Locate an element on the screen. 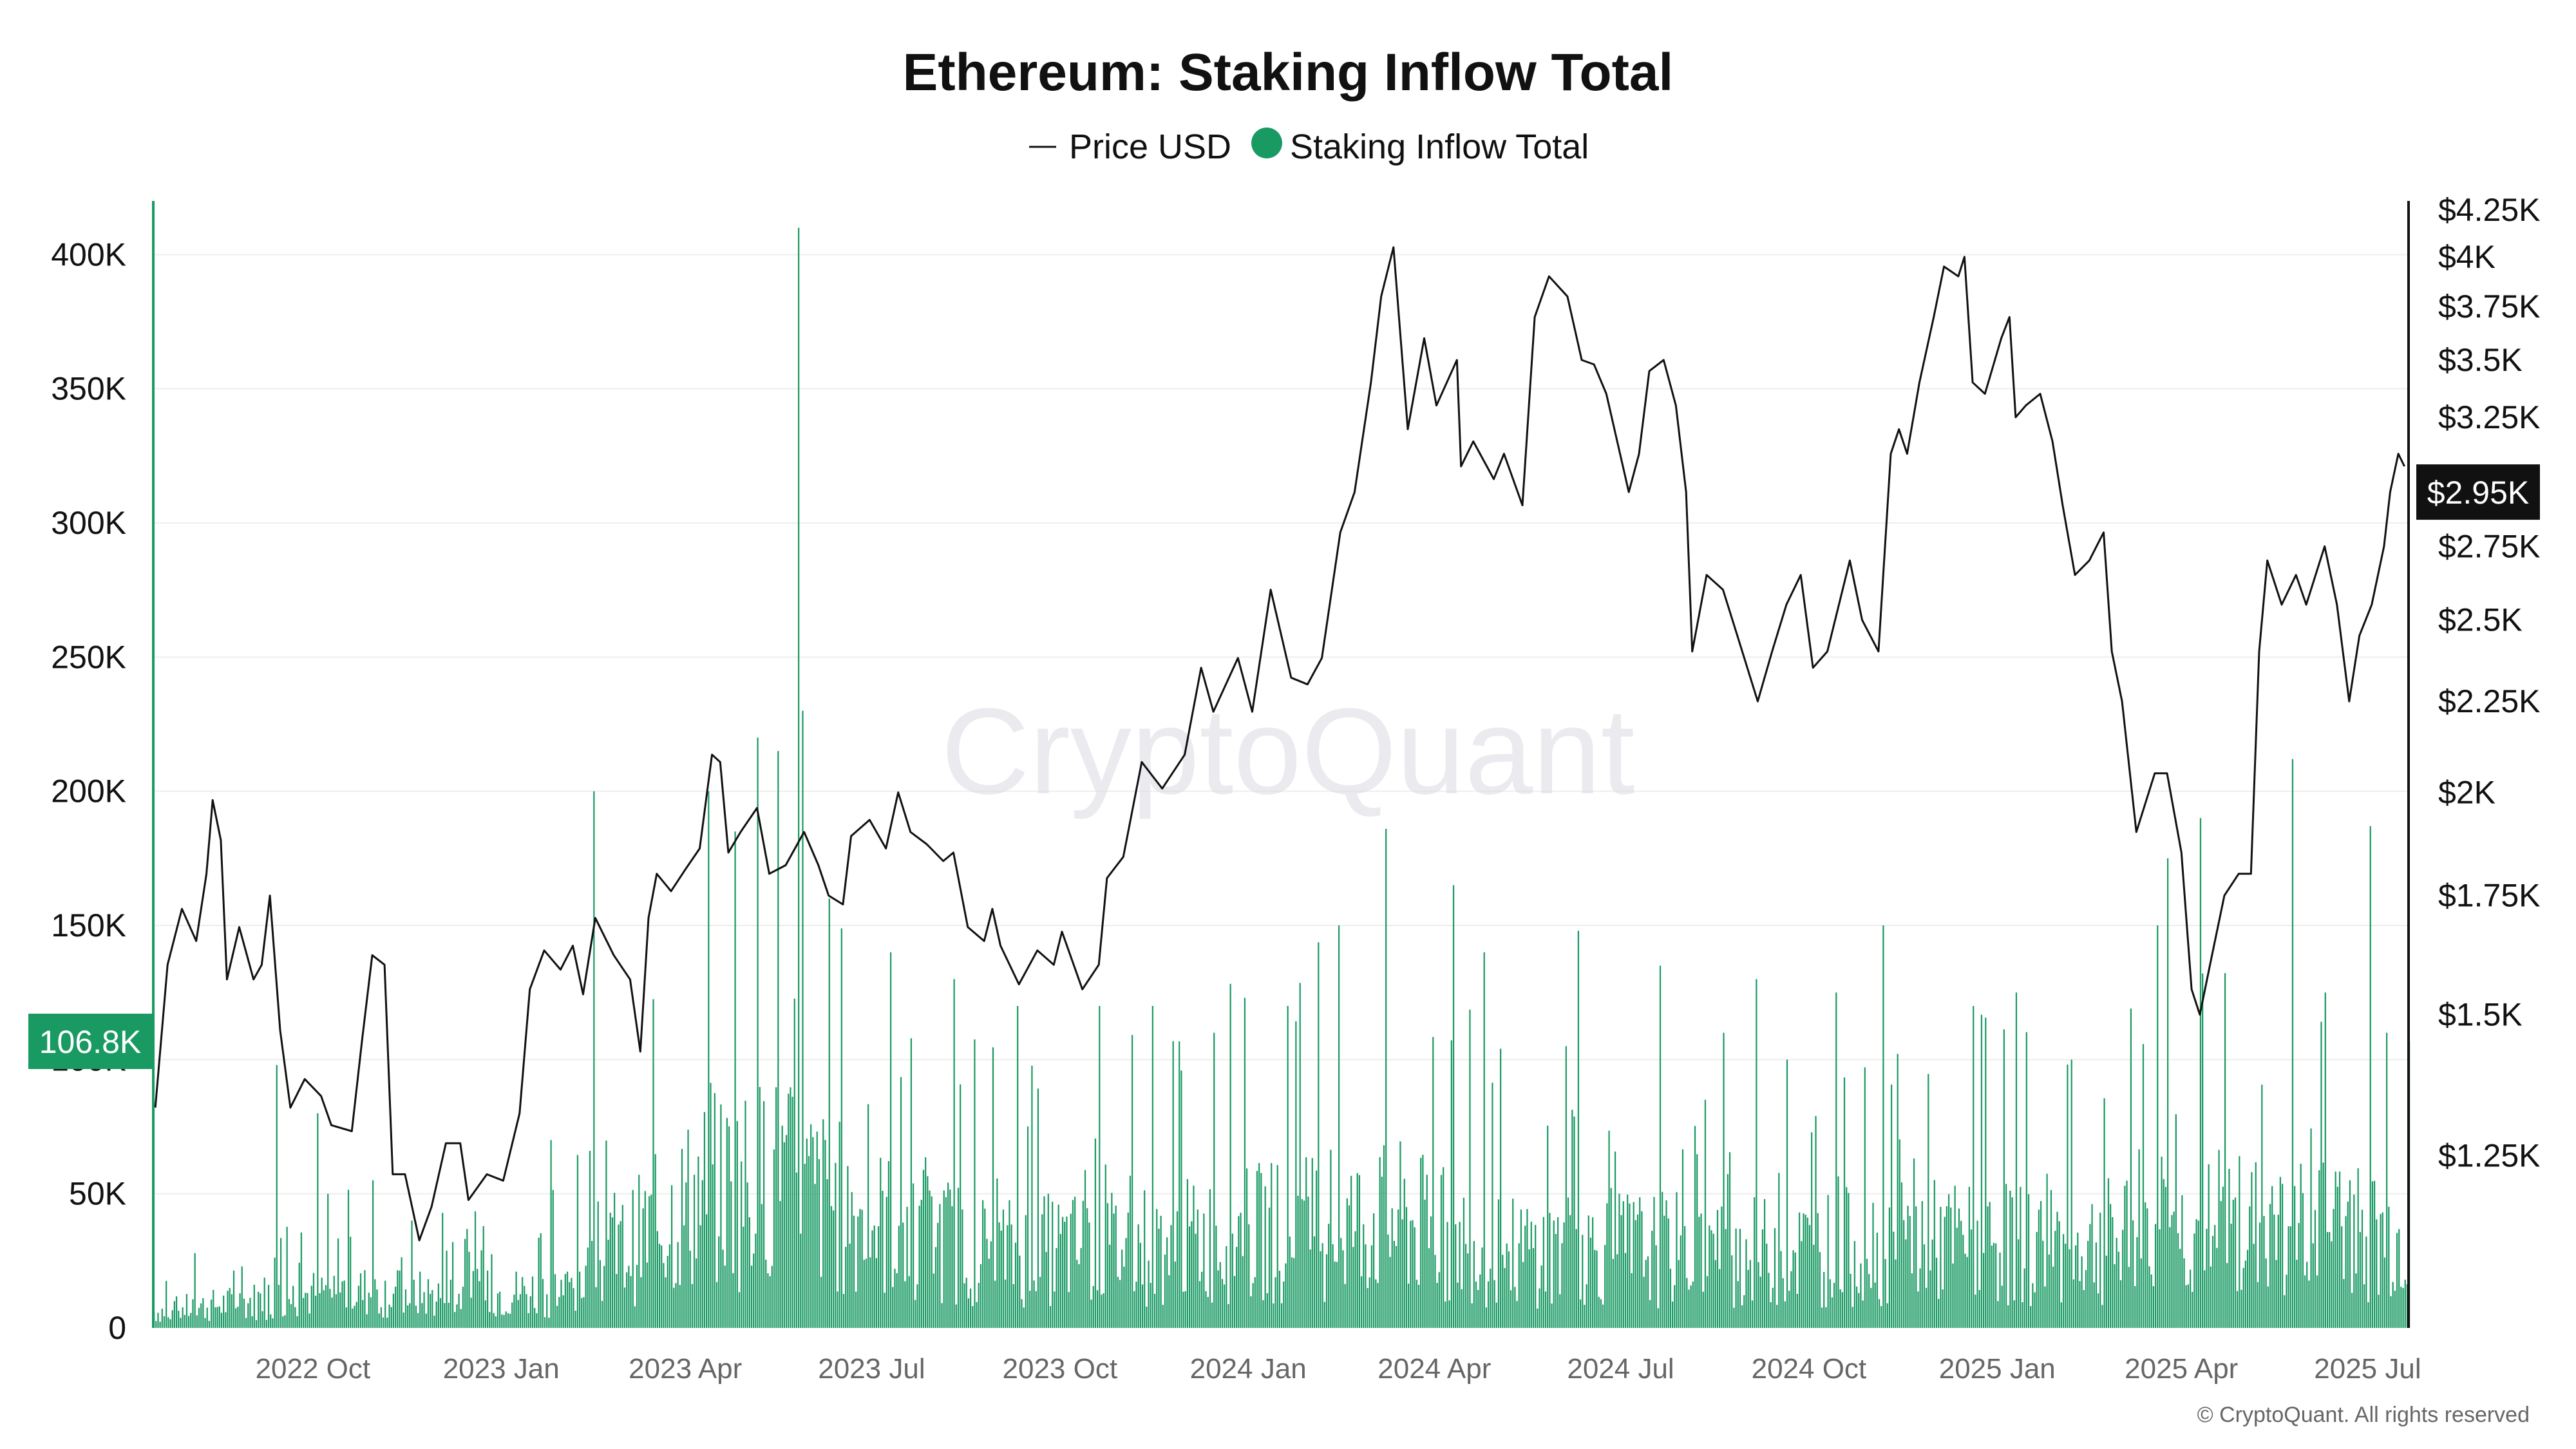 This screenshot has width=2576, height=1449. legend-item-staking: Staking Inflow Total is located at coordinates (1420, 147).